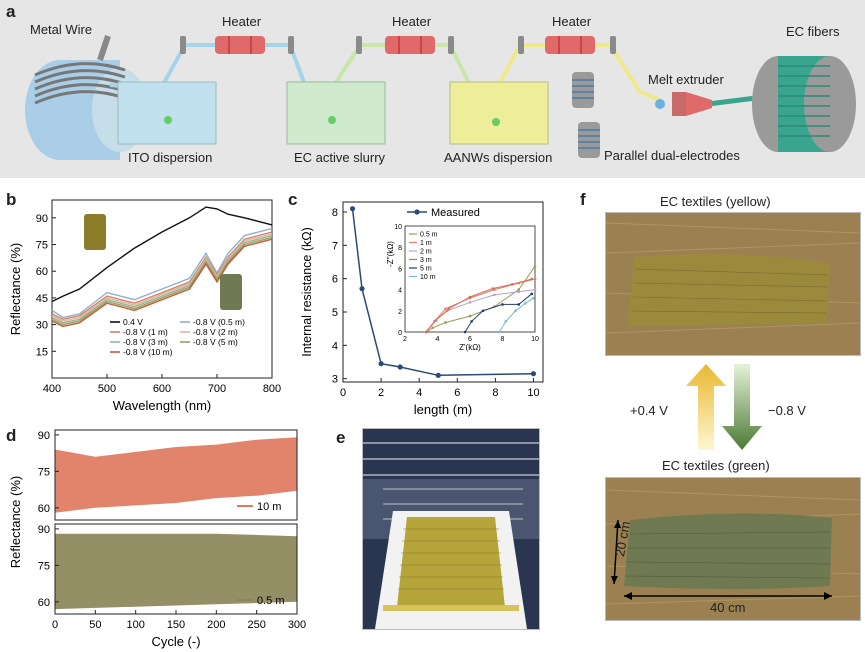 The height and width of the screenshot is (652, 865). I want to click on y-tick-label: 7, so click(335, 246).